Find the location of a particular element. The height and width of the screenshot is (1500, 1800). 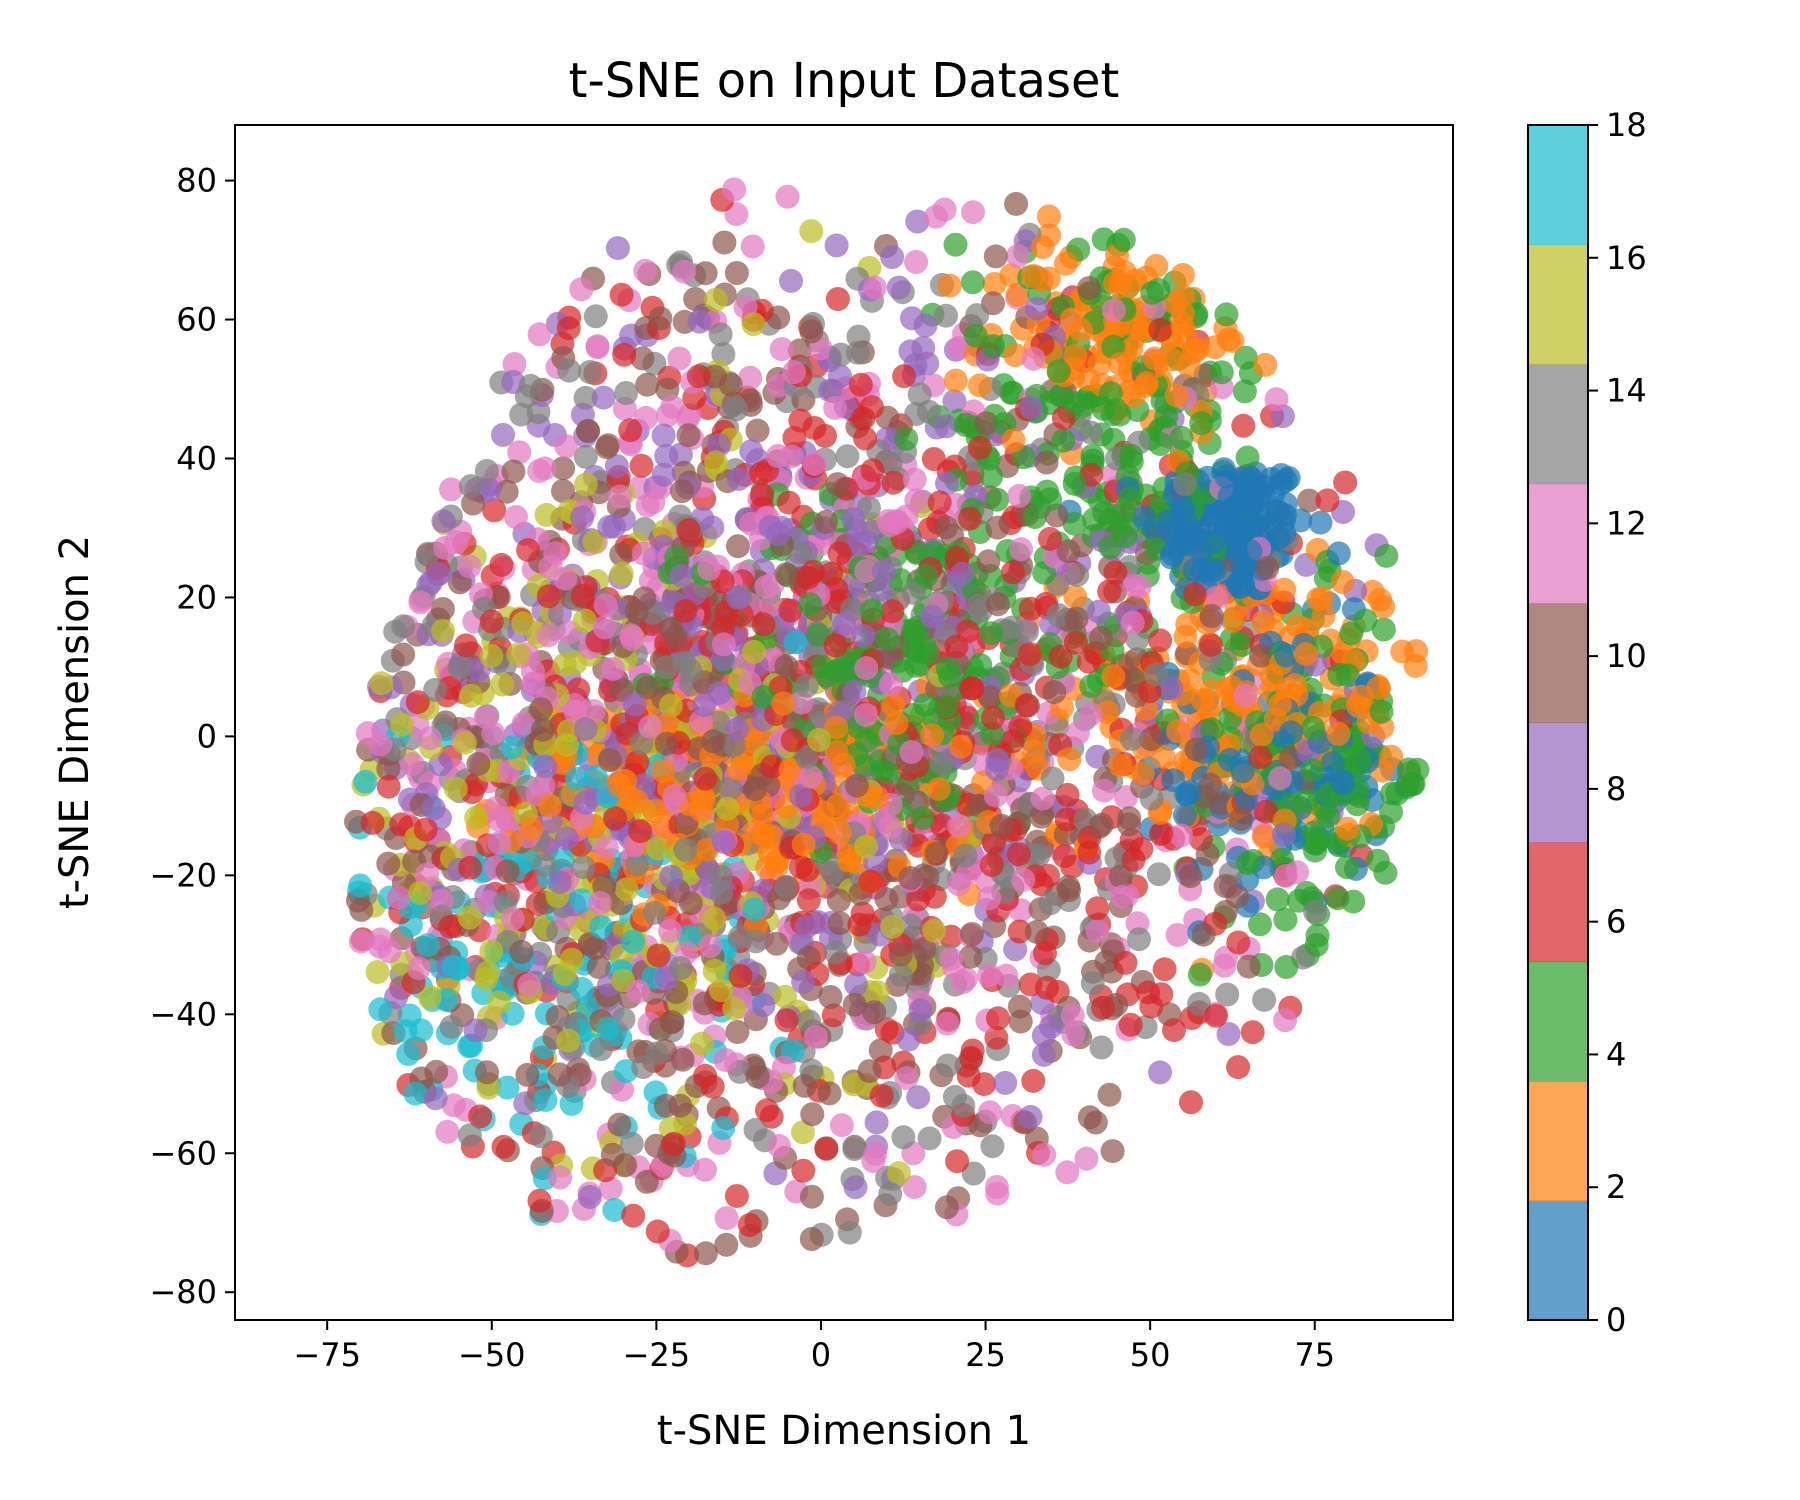

y-tick-label: 0 is located at coordinates (207, 736).